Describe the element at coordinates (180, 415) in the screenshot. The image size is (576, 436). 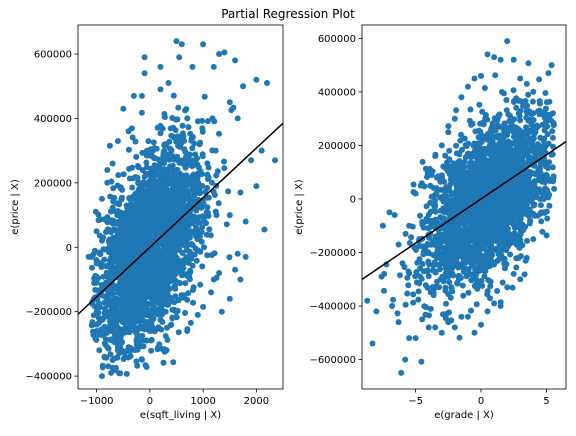
I see `x-axis-label: e(sqft_living | X)` at that location.